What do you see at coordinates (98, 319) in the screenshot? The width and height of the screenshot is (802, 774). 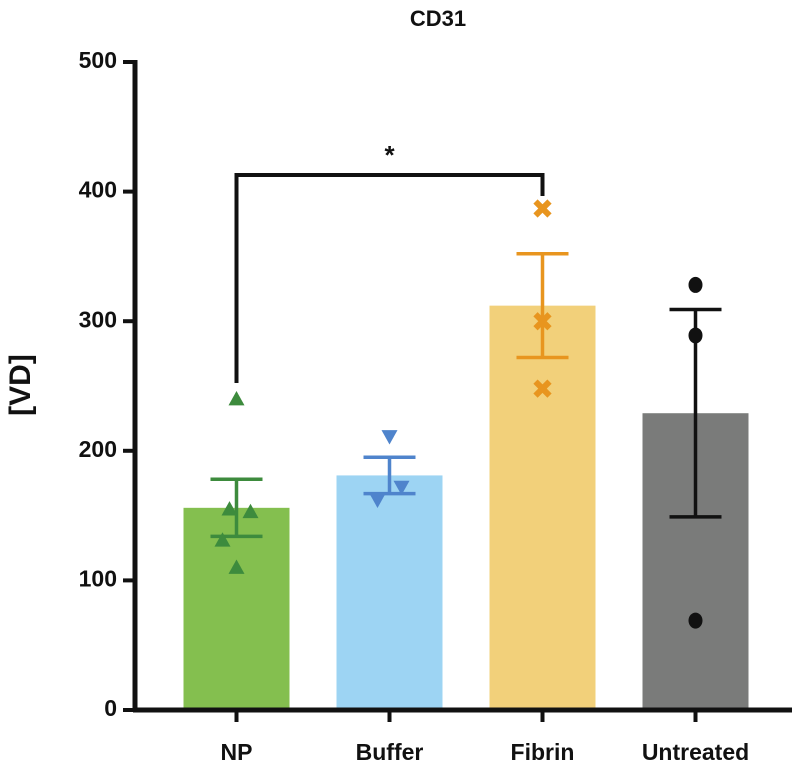 I see `y-tick-label: 300` at bounding box center [98, 319].